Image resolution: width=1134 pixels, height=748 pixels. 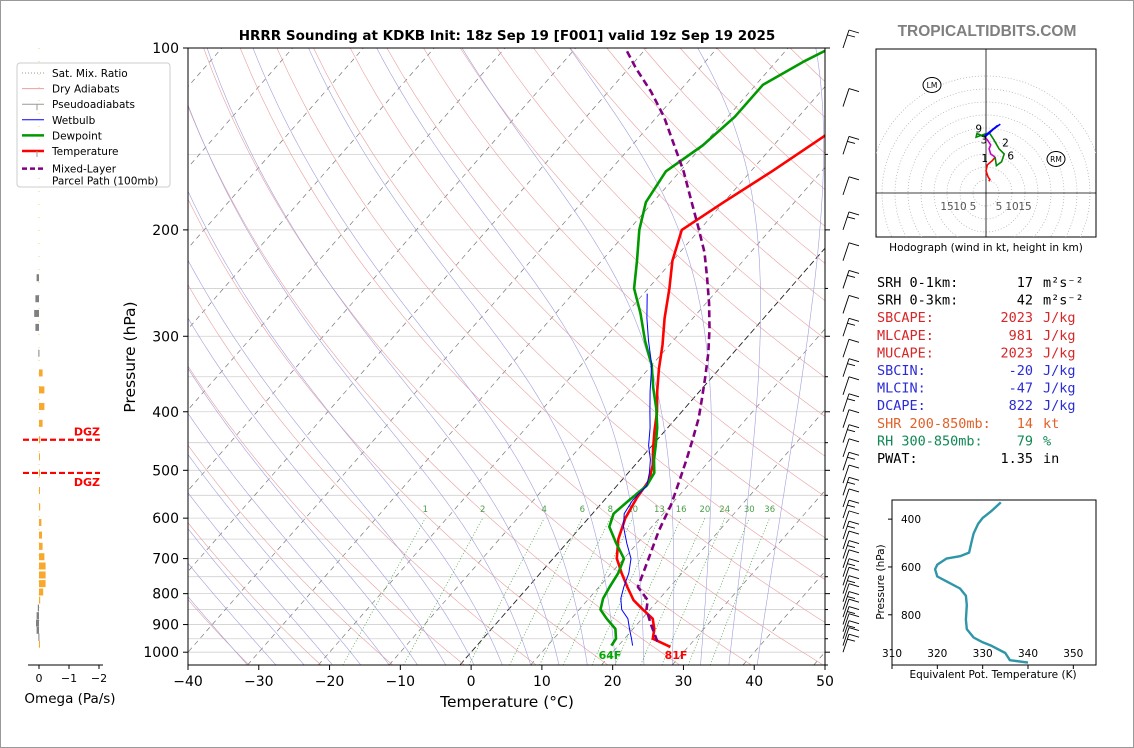 I want to click on dgz-label: DGZ, so click(x=87, y=432).